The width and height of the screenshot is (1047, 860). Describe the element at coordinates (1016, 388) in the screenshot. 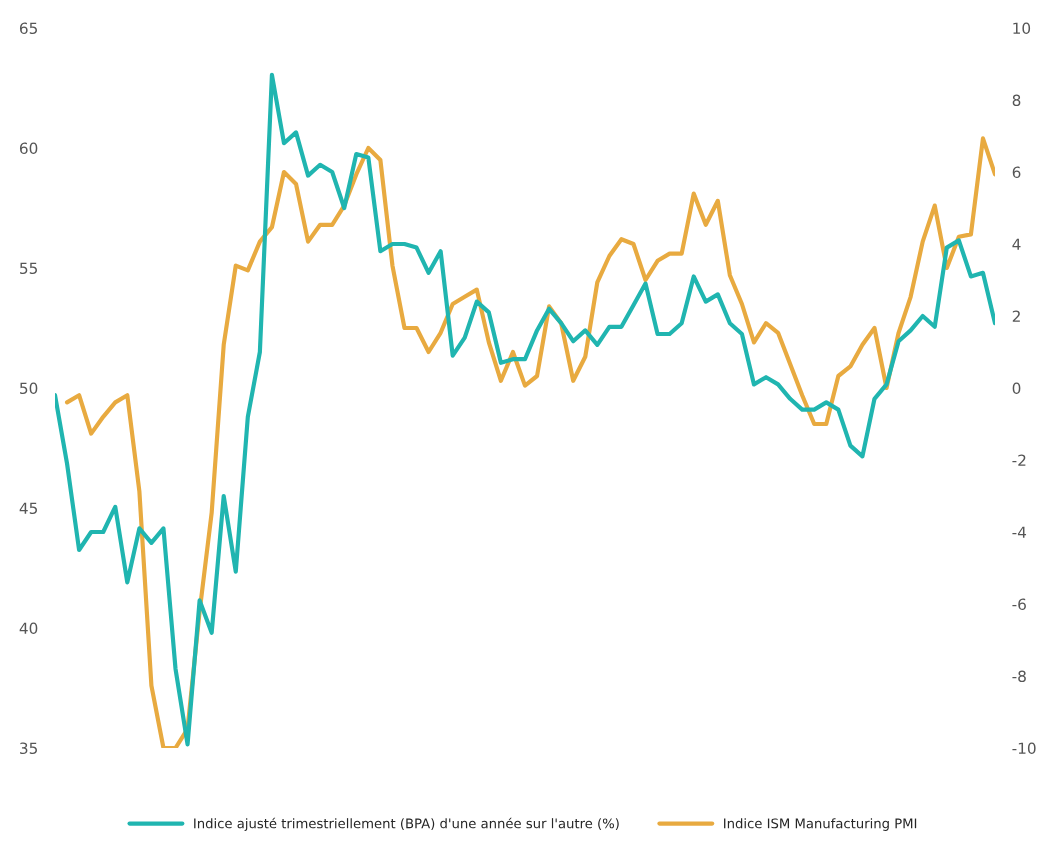

I see `y2-tick-label: 0` at that location.